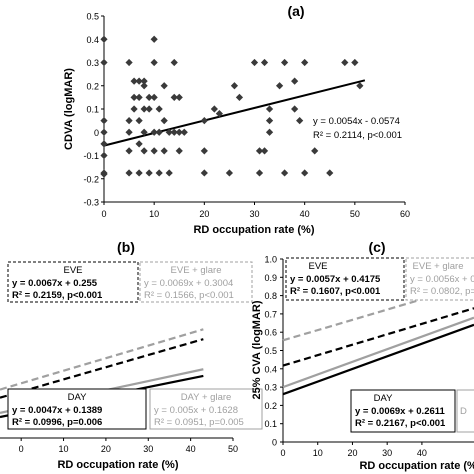 This screenshot has height=474, width=474. Describe the element at coordinates (317, 266) in the screenshot. I see `legend-title: EVE` at that location.